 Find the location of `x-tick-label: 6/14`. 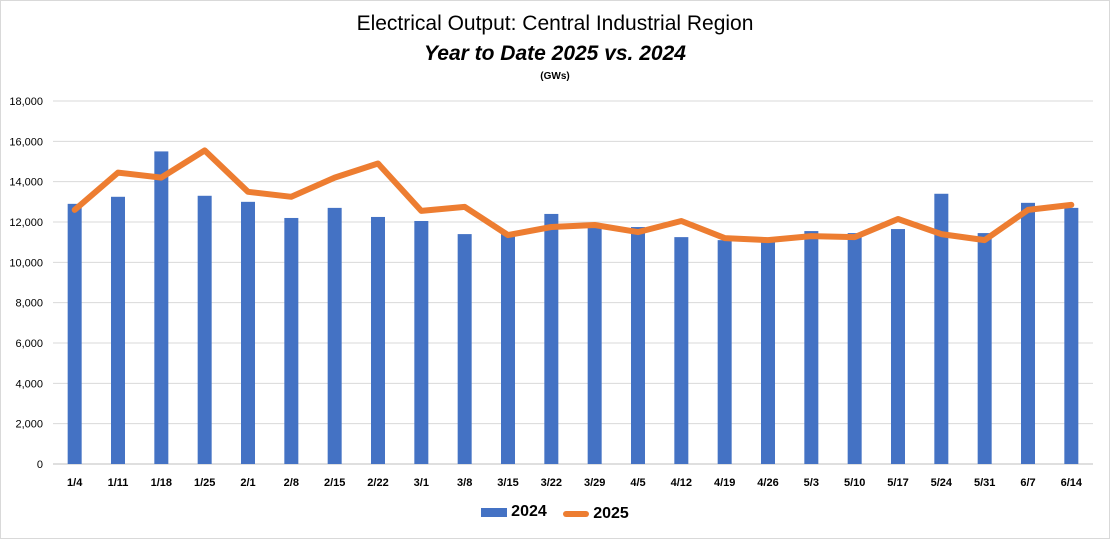

x-tick-label: 6/14 is located at coordinates (1072, 483).